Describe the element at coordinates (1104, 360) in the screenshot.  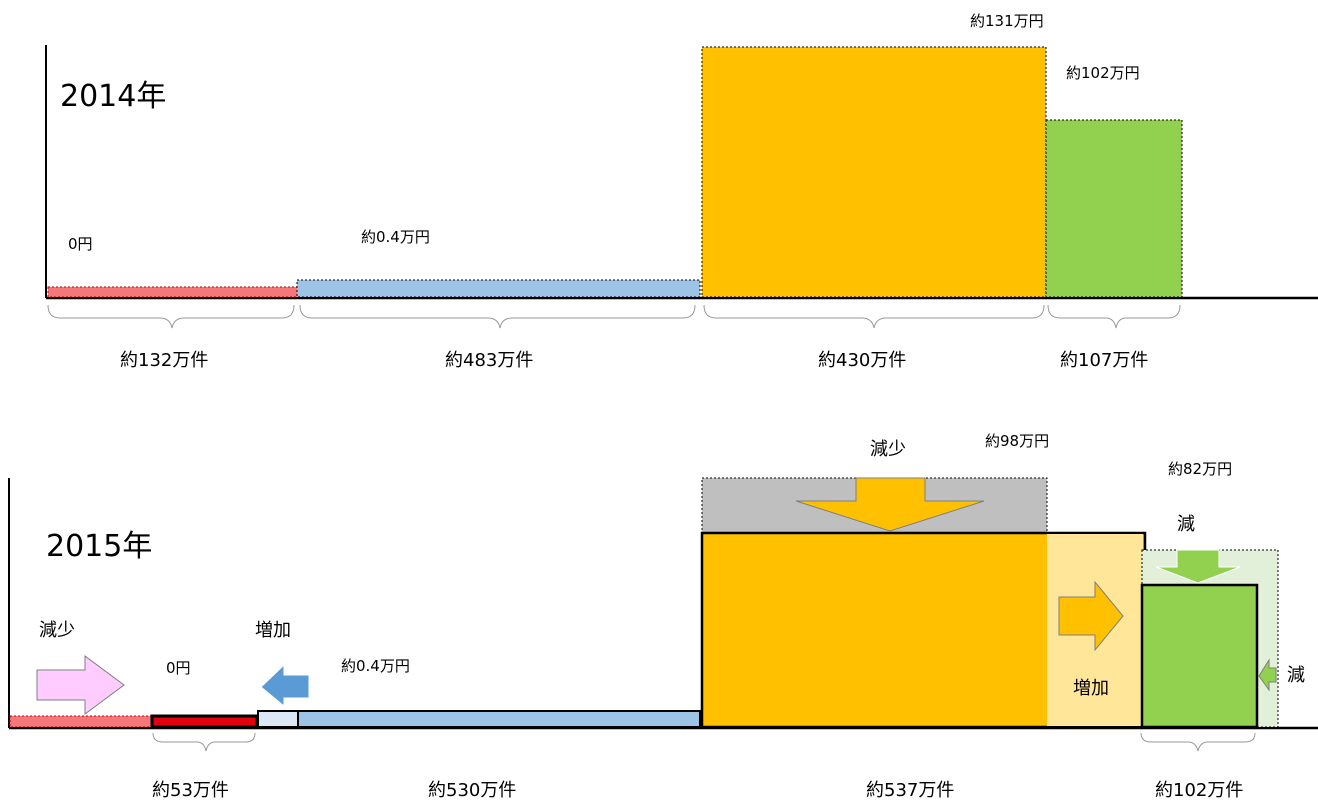
I see `count-label-2014-green: 約107万件` at that location.